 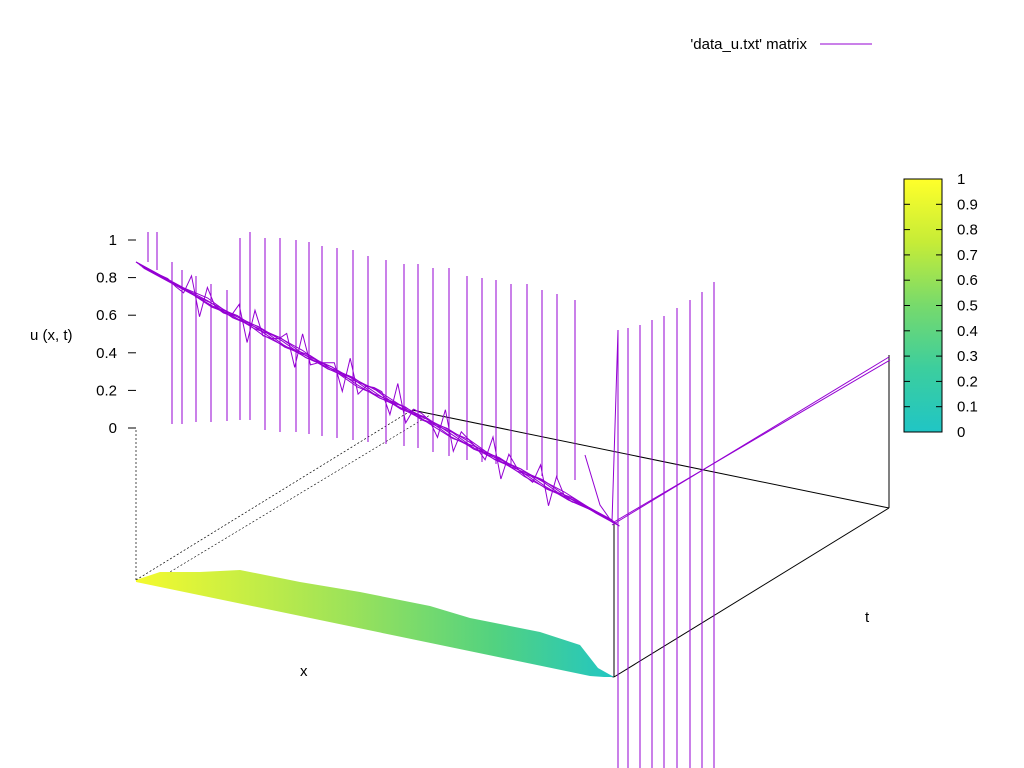 I want to click on z-axis-ticks, so click(x=132, y=334).